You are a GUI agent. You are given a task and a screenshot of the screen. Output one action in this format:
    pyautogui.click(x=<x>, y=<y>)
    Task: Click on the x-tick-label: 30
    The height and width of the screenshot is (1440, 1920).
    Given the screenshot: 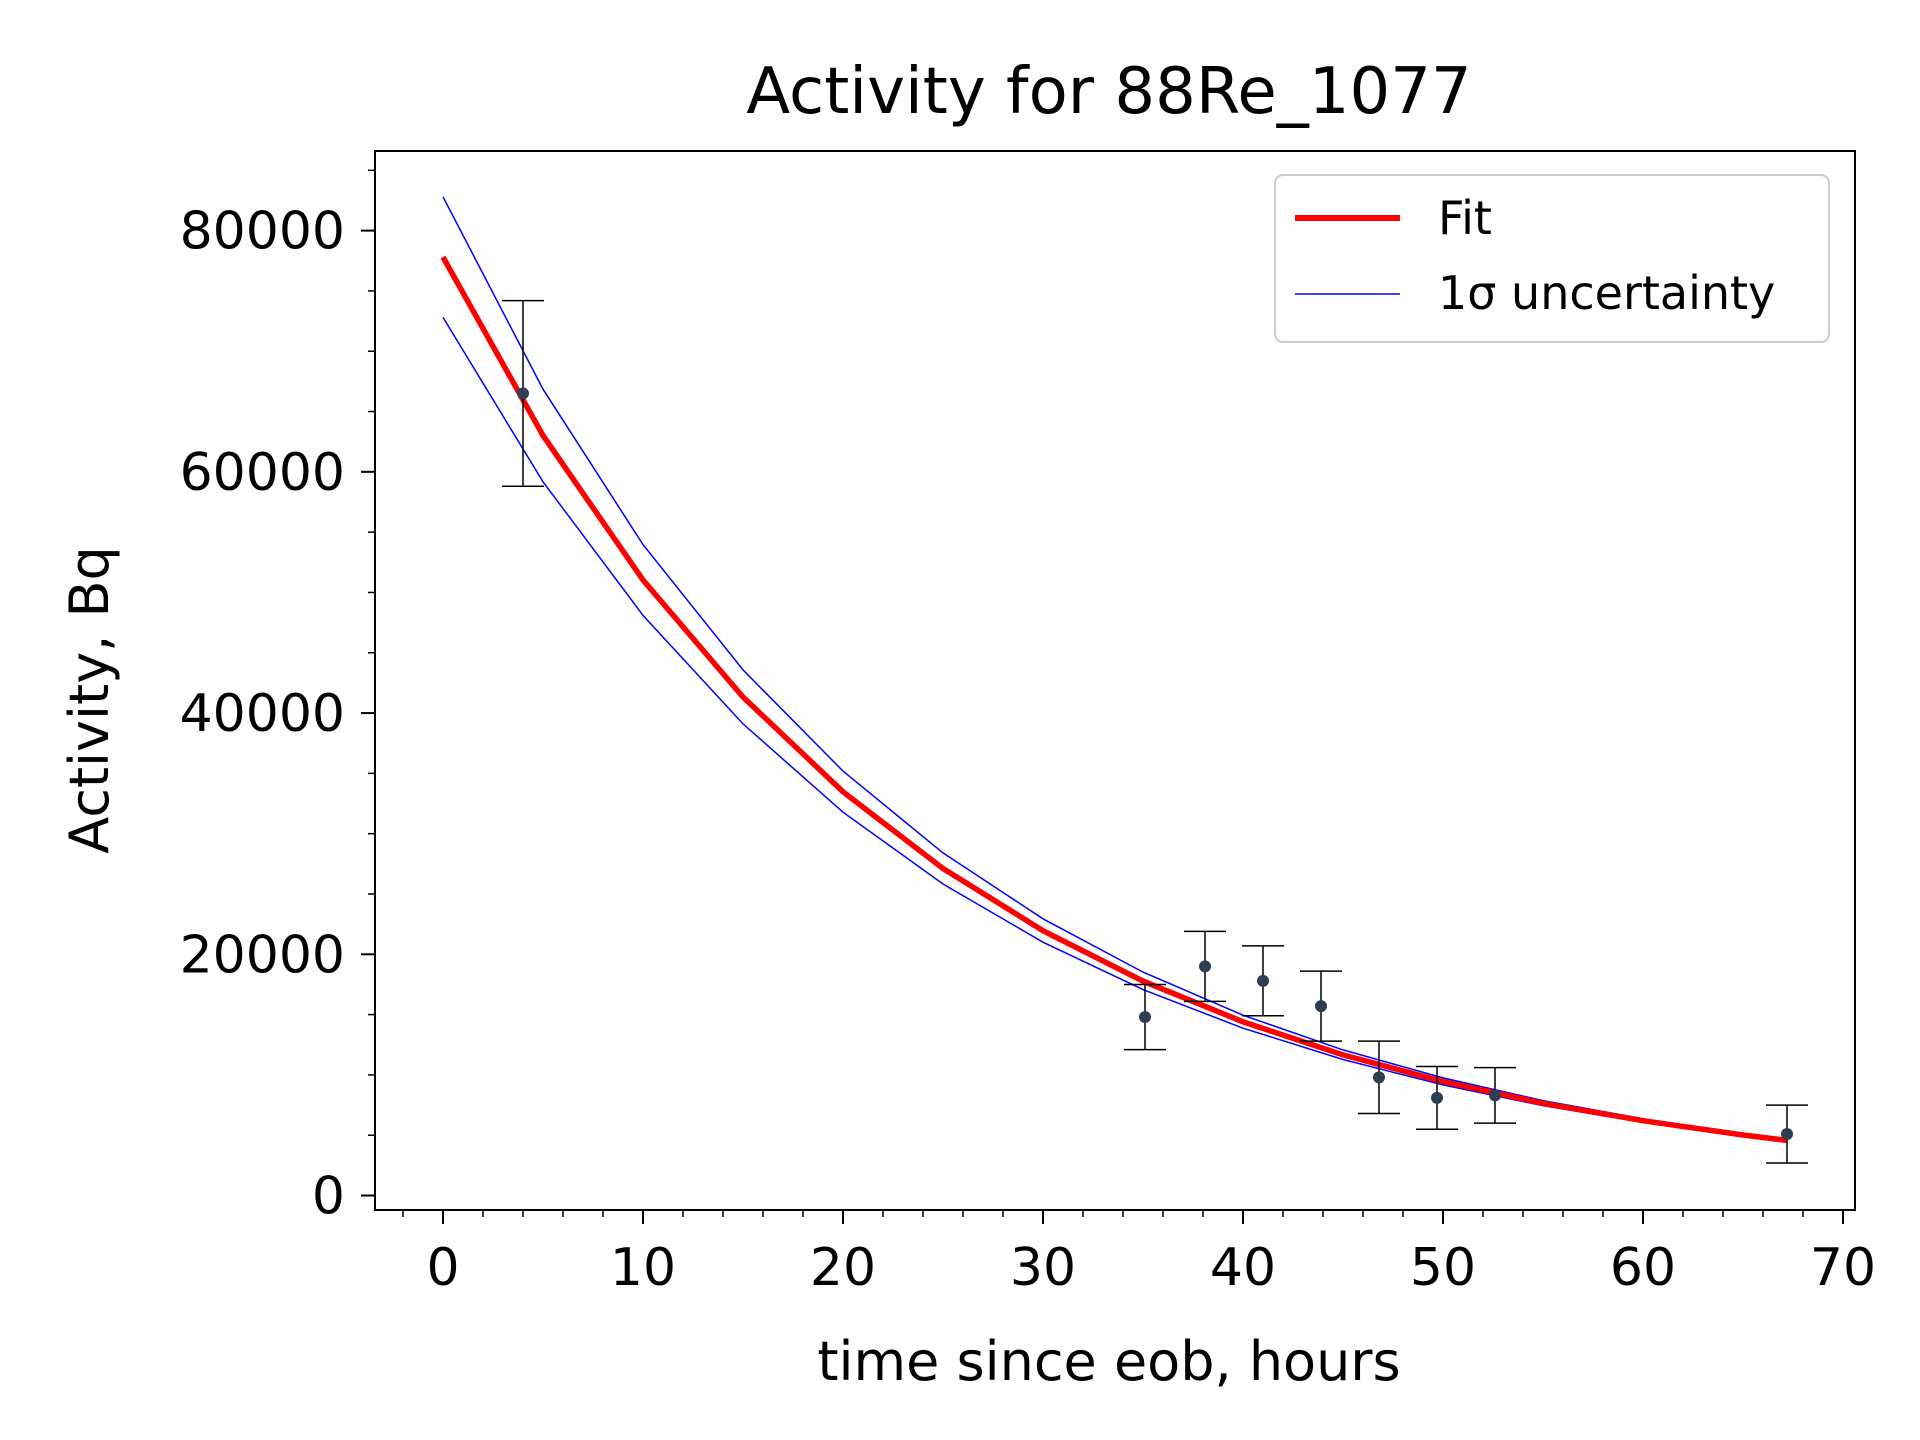 What is the action you would take?
    pyautogui.click(x=1043, y=1268)
    